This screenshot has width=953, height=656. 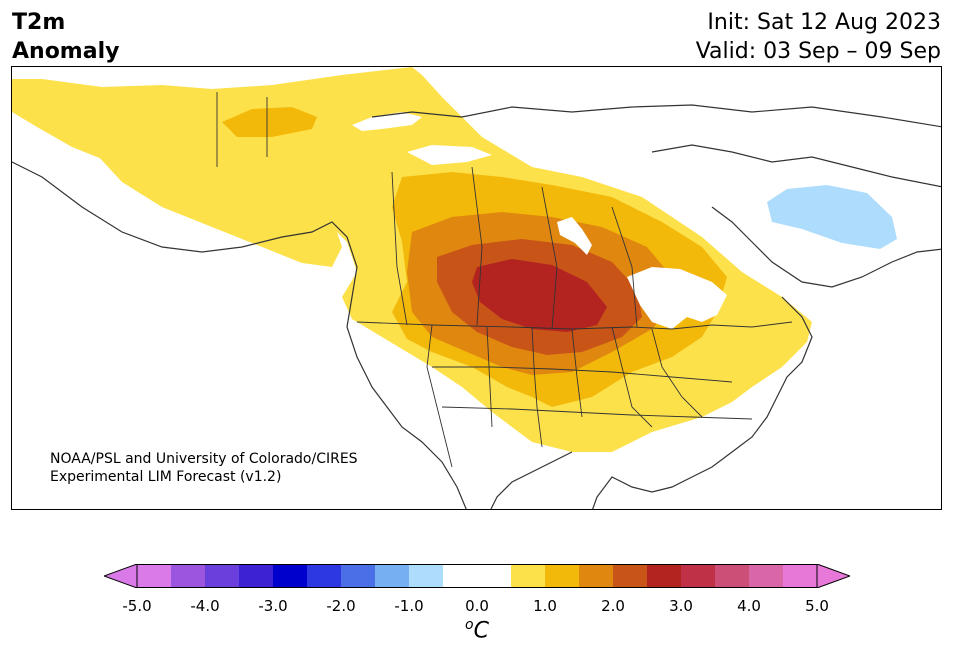 I want to click on colorbar-extend-min, so click(x=121, y=576).